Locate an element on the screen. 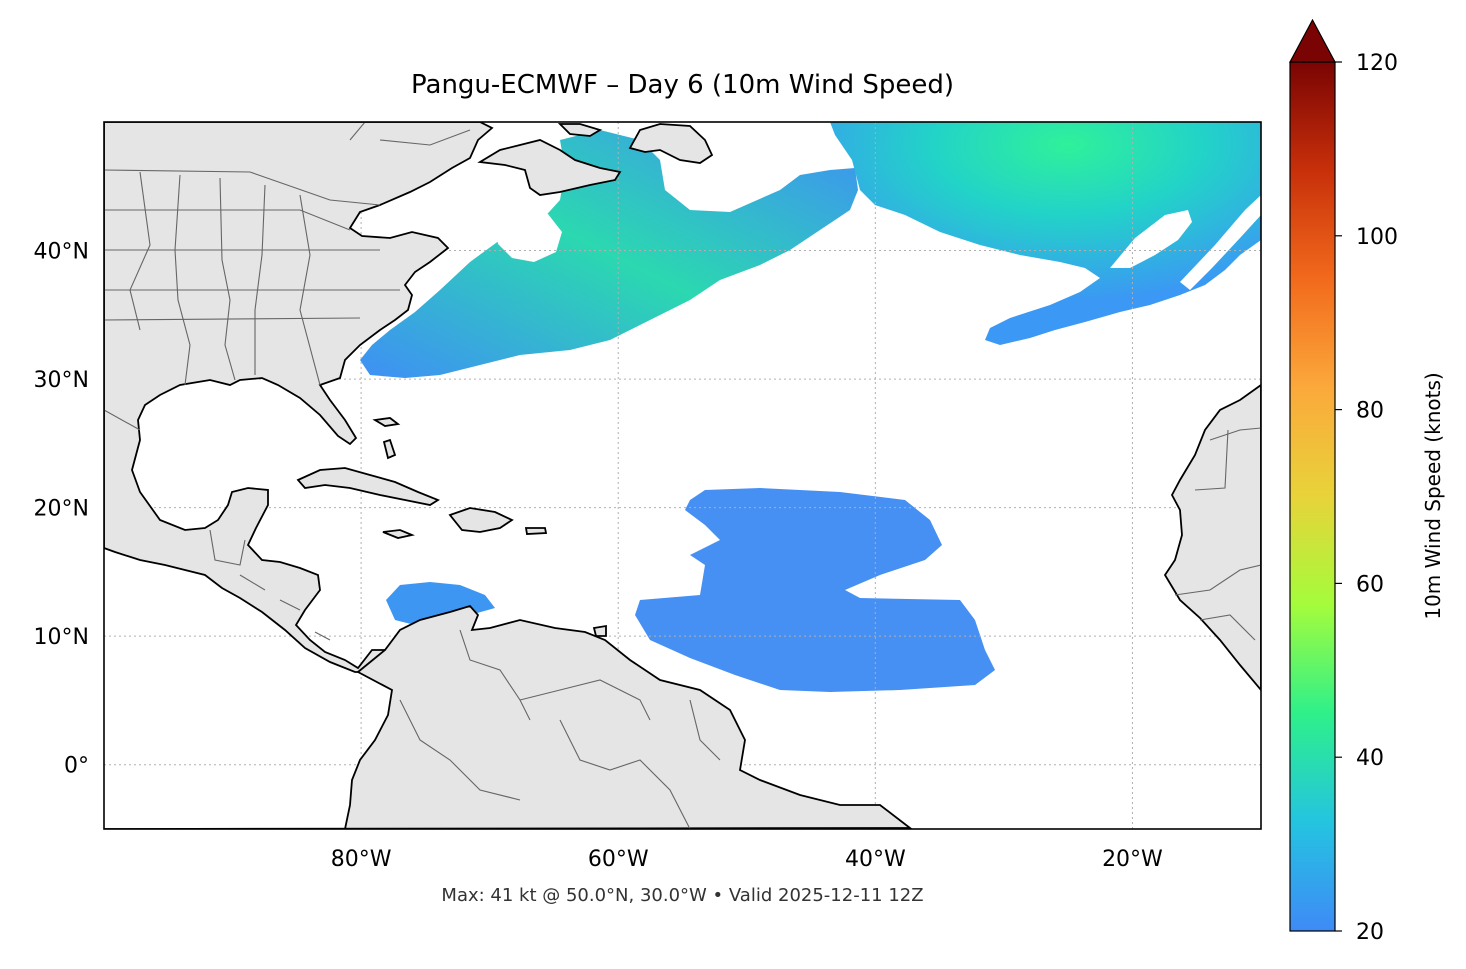 The width and height of the screenshot is (1466, 969). colorbar-tick-label: 20 is located at coordinates (1370, 932).